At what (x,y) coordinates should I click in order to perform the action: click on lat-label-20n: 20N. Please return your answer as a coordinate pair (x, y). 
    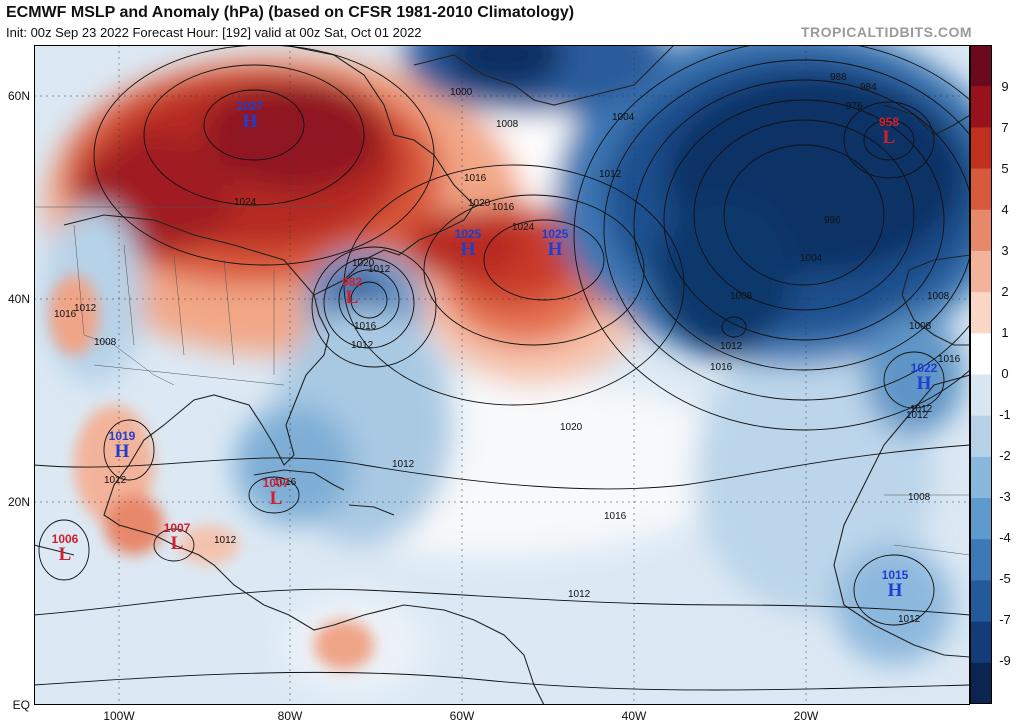
    Looking at the image, I should click on (18, 502).